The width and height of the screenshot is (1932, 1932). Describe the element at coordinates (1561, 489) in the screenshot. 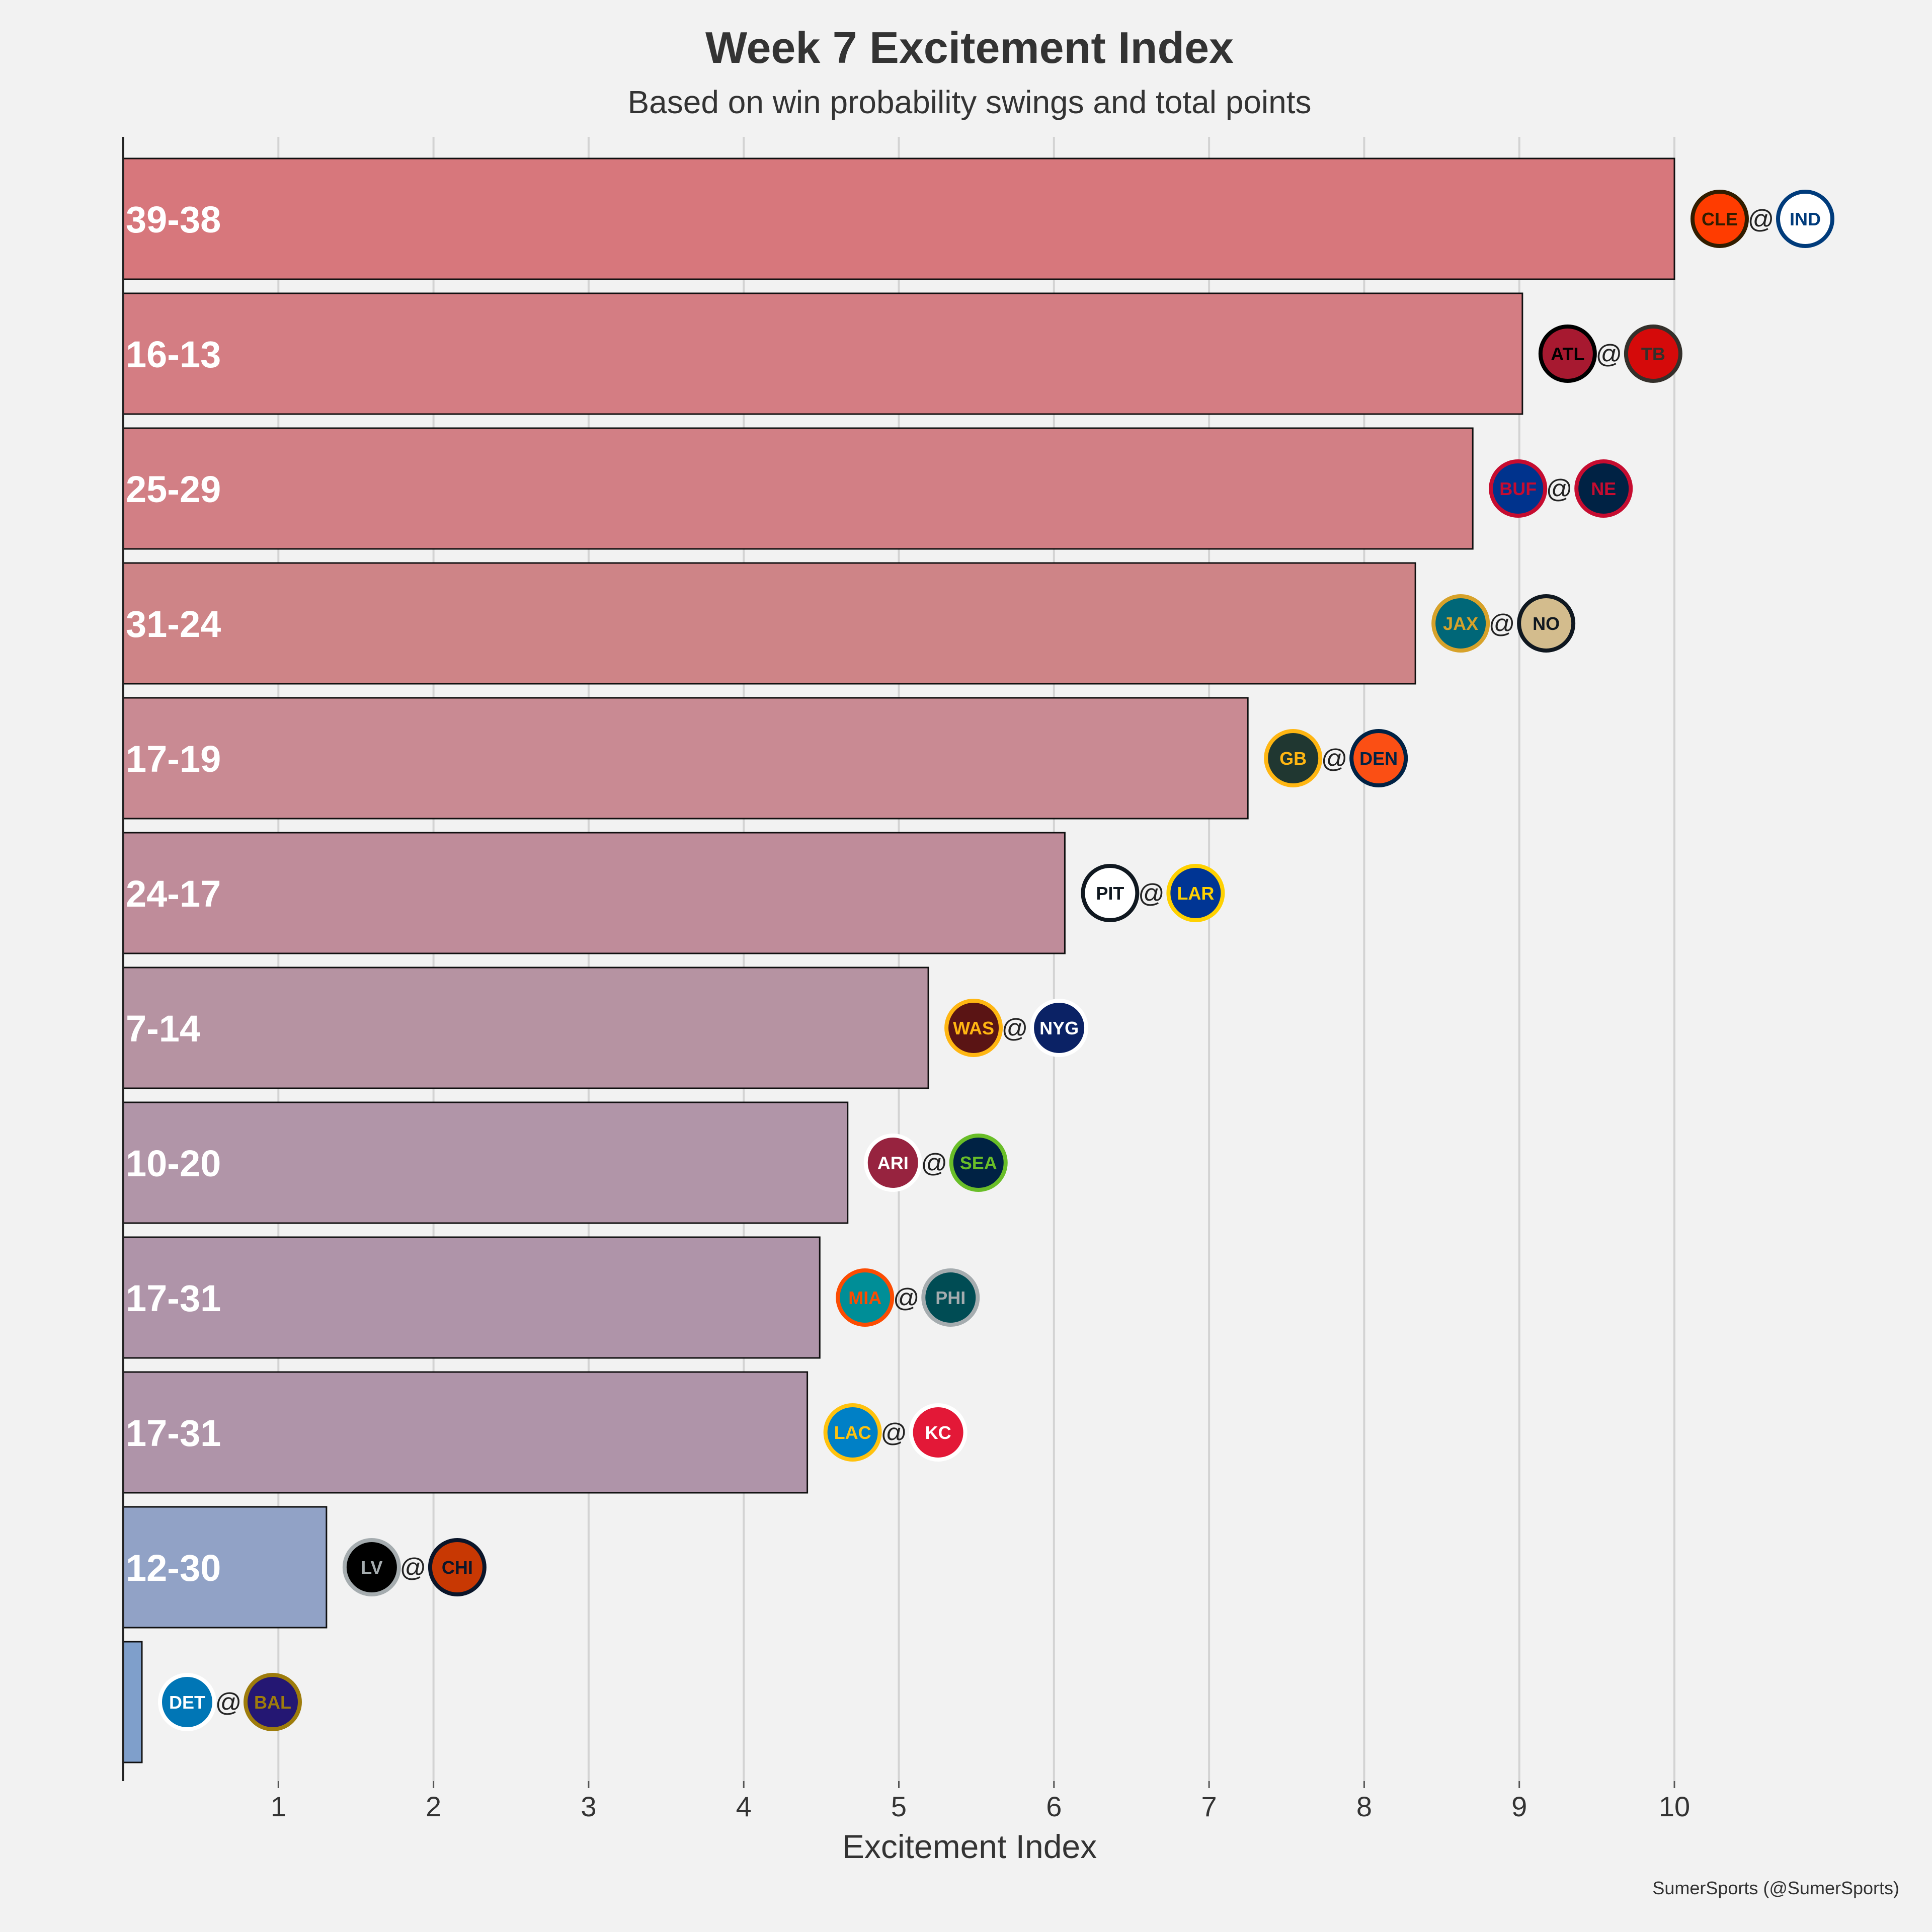

I see `matchup-label: BUF @ NE` at that location.